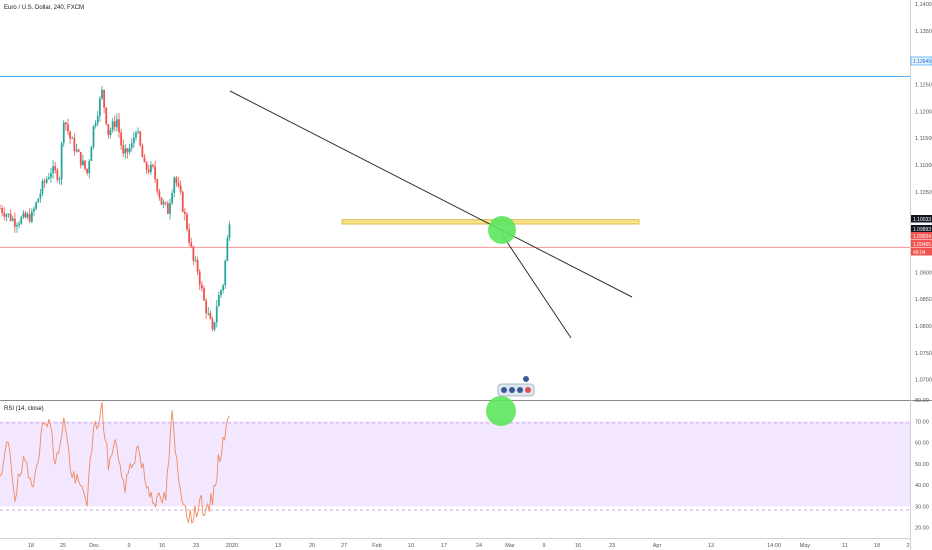 The image size is (932, 550). I want to click on price-tag: 49:04, so click(921, 252).